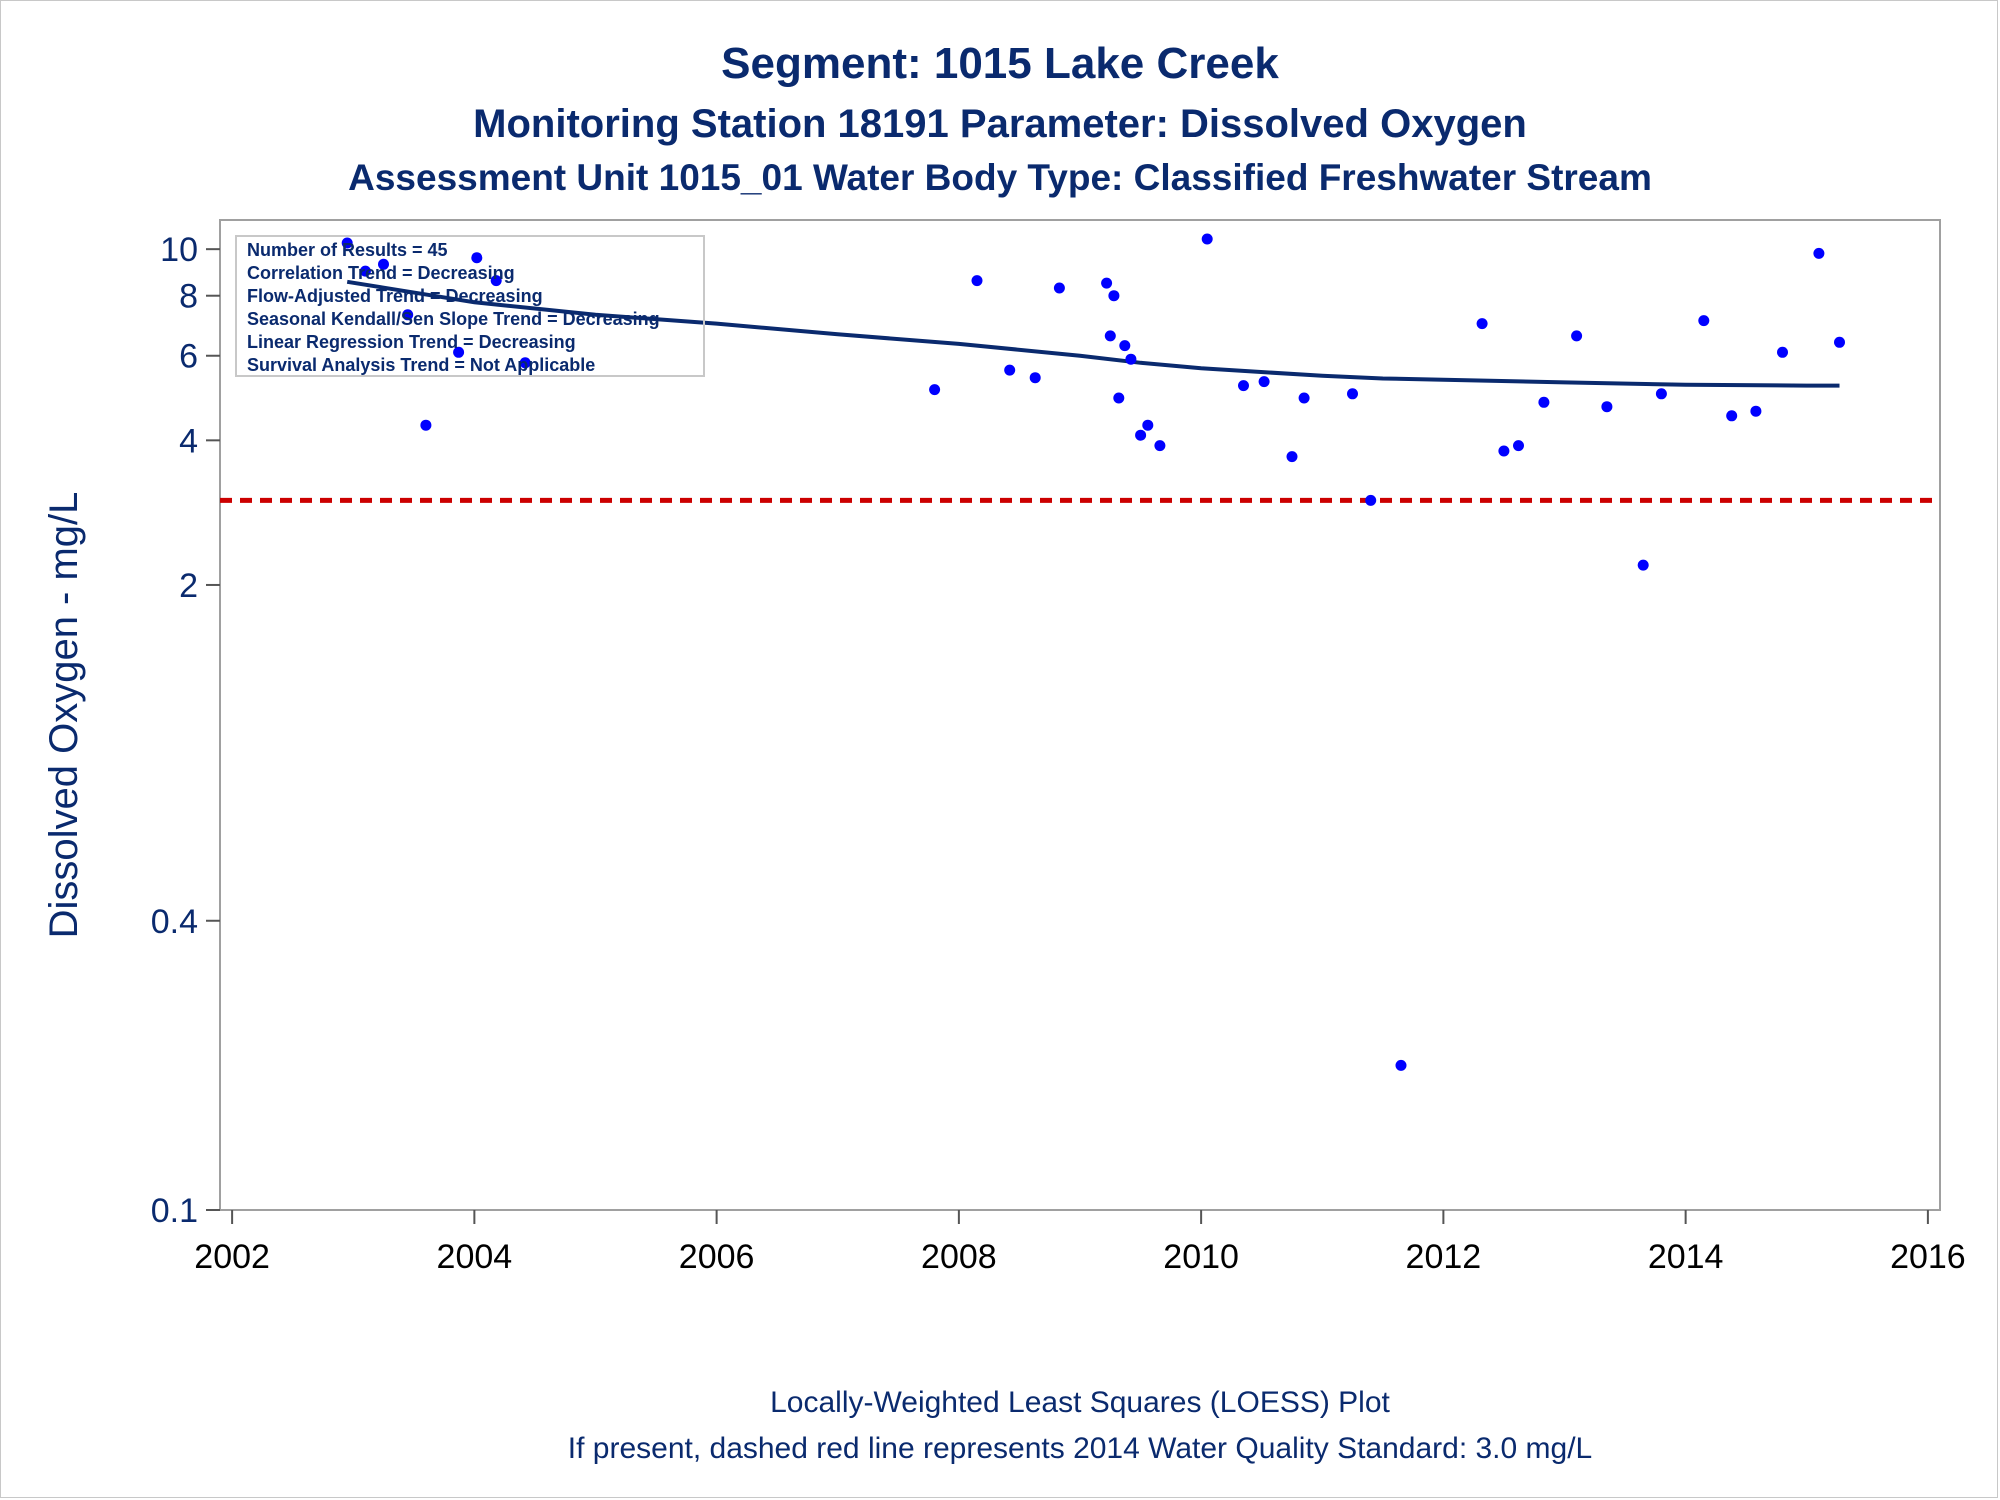 The width and height of the screenshot is (2000, 1500). What do you see at coordinates (188, 357) in the screenshot?
I see `y-tick-label: 6` at bounding box center [188, 357].